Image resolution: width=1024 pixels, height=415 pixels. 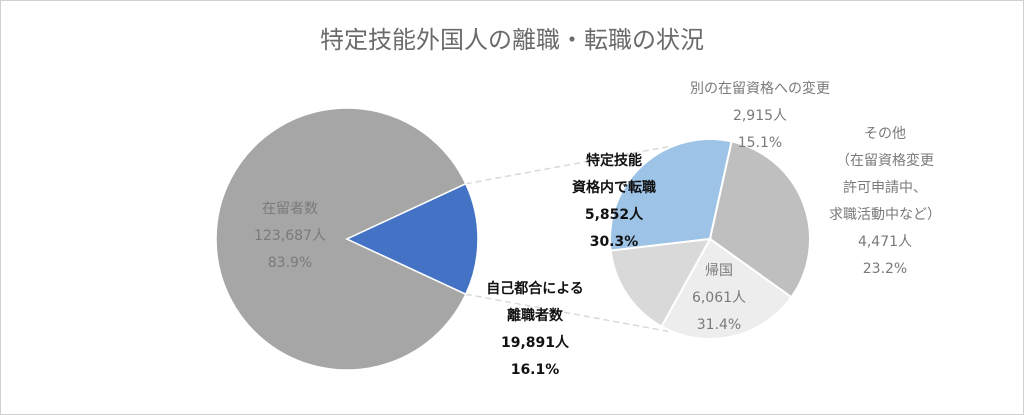 What do you see at coordinates (290, 263) in the screenshot?
I see `label-resident-line: 83.9%` at bounding box center [290, 263].